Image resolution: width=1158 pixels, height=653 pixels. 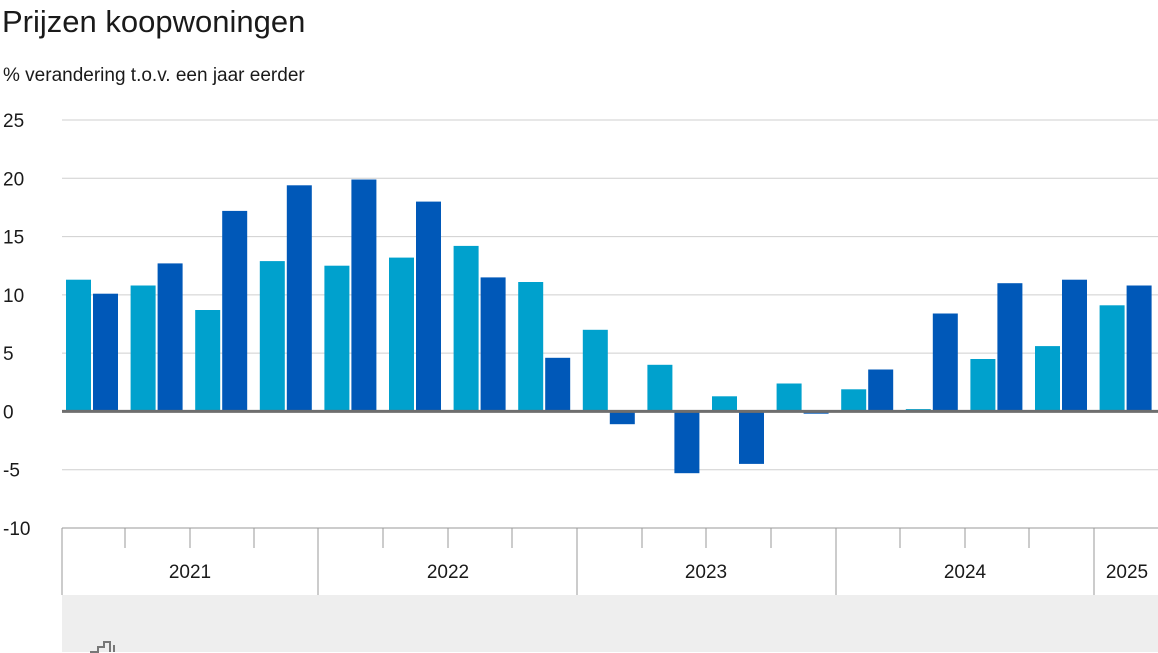 I want to click on chart-toolbar-area, so click(x=610, y=624).